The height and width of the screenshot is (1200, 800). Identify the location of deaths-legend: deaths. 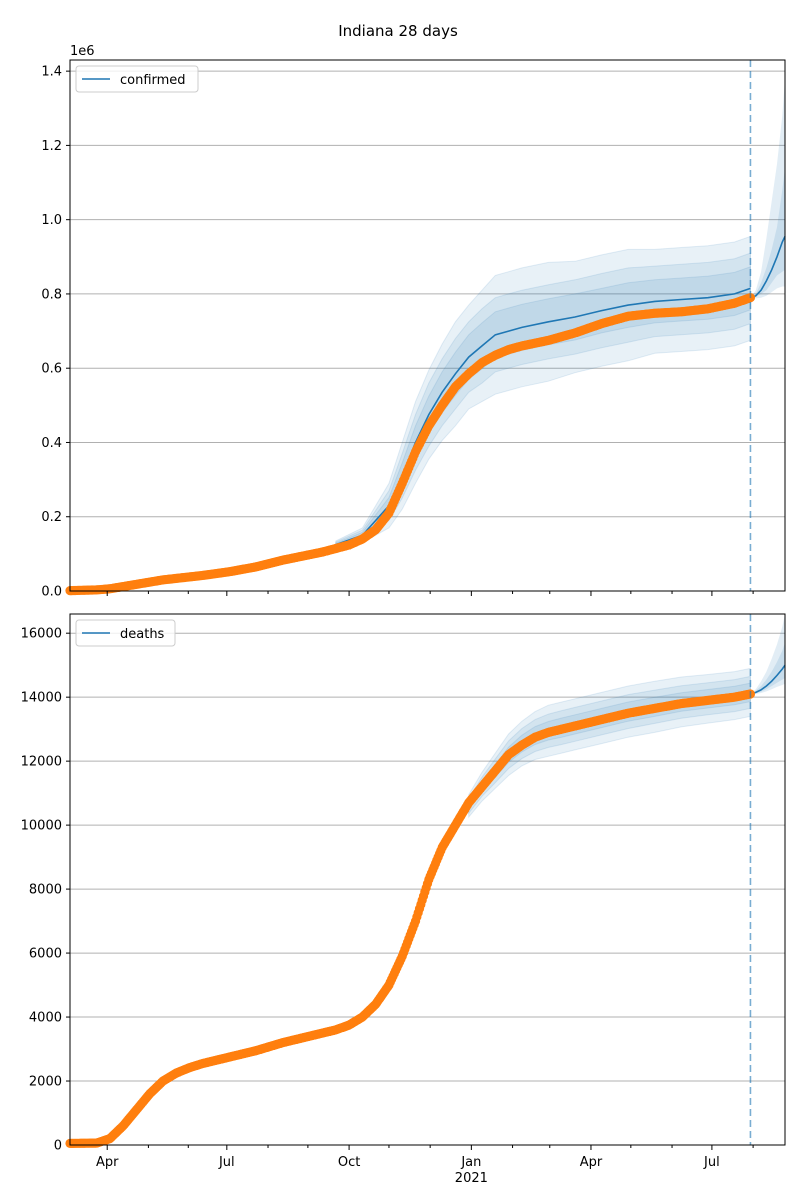
(125, 633).